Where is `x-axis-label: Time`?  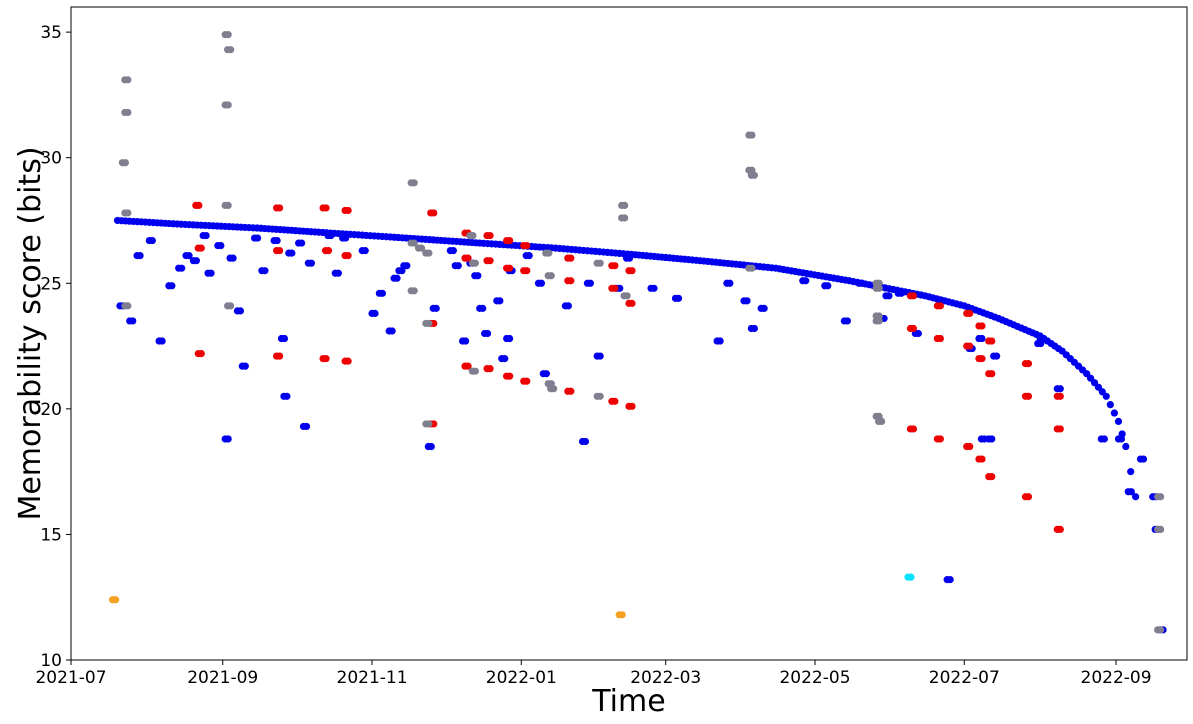
x-axis-label: Time is located at coordinates (628, 701).